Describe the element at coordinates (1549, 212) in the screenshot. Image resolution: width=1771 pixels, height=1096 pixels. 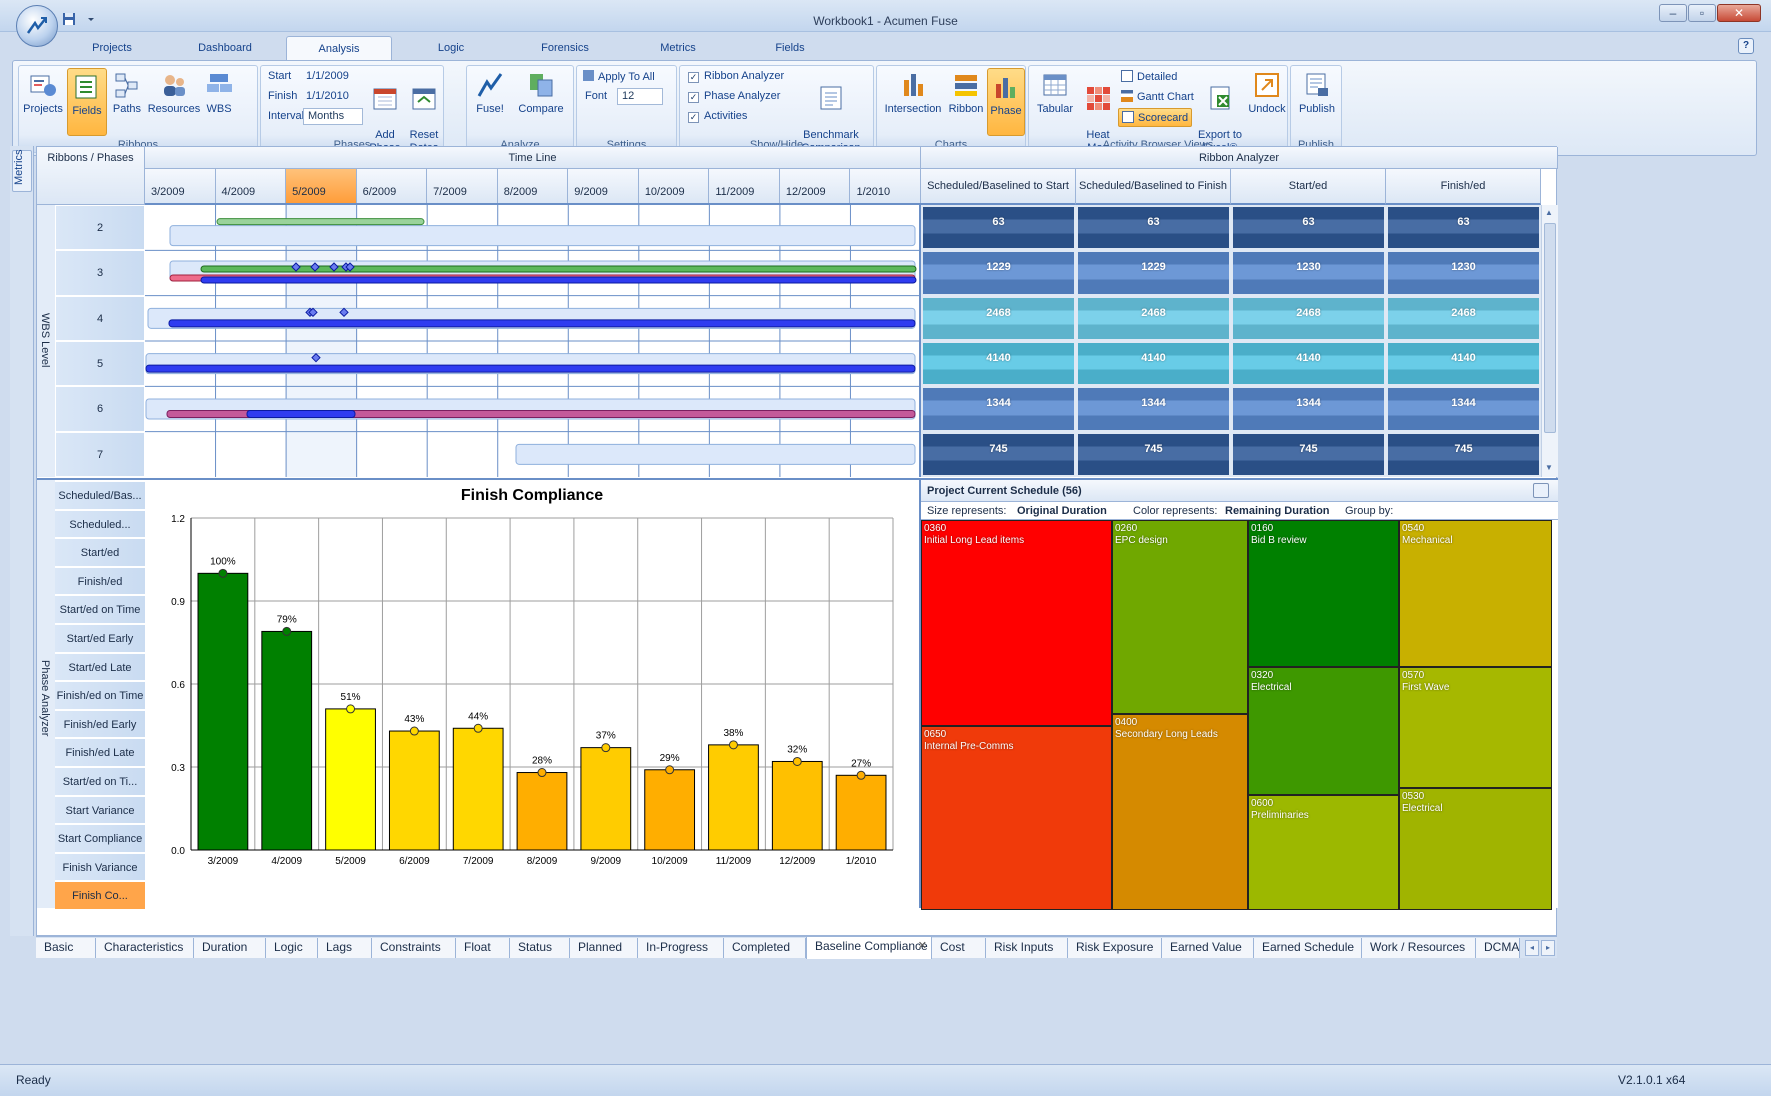
I see `scroll-up-icon: ▲` at that location.